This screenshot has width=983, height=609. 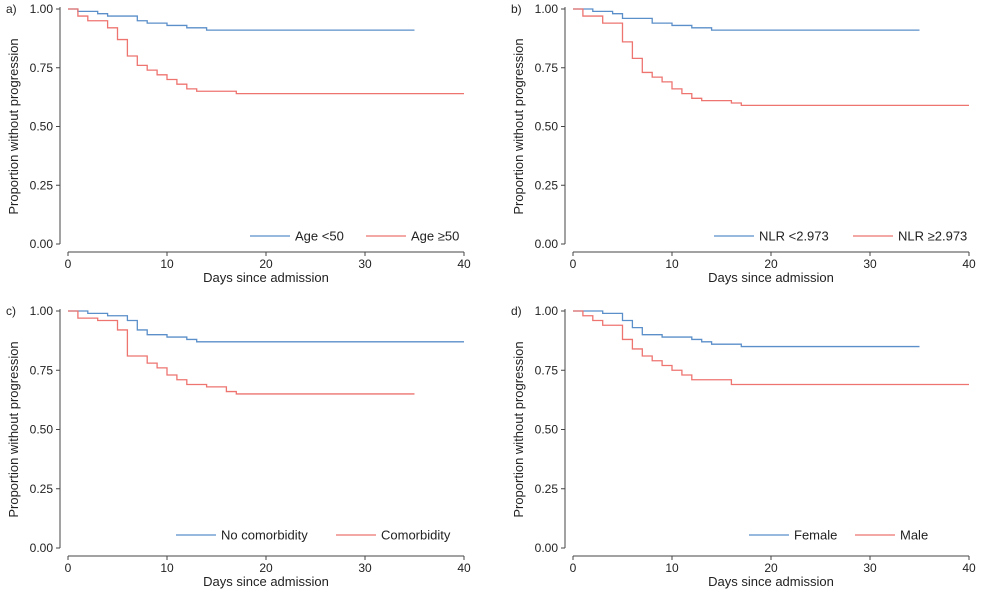 What do you see at coordinates (264, 535) in the screenshot?
I see `panel-c-legend-label-1: No comorbidity` at bounding box center [264, 535].